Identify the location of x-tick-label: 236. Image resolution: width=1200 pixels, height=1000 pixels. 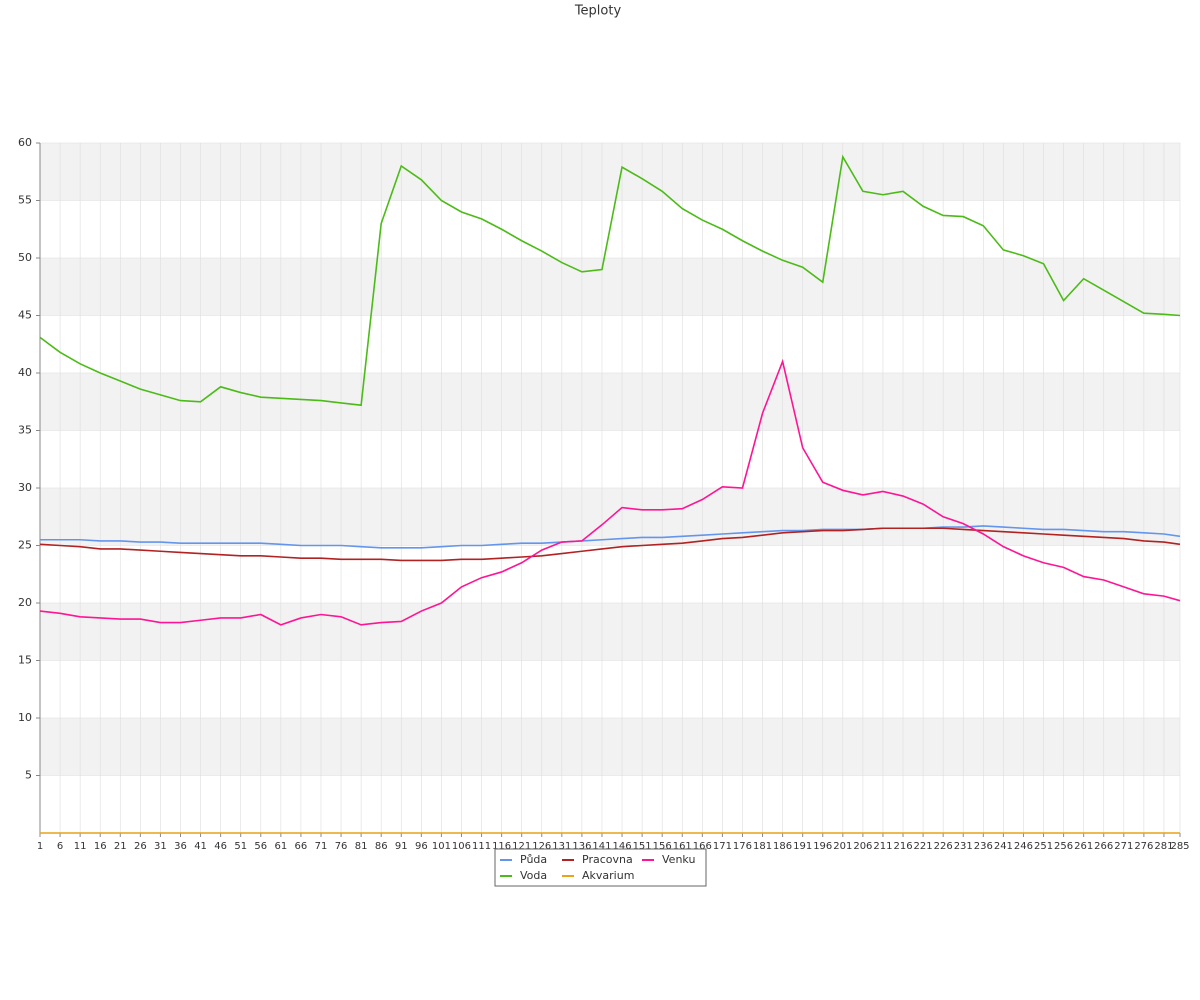
(983, 846).